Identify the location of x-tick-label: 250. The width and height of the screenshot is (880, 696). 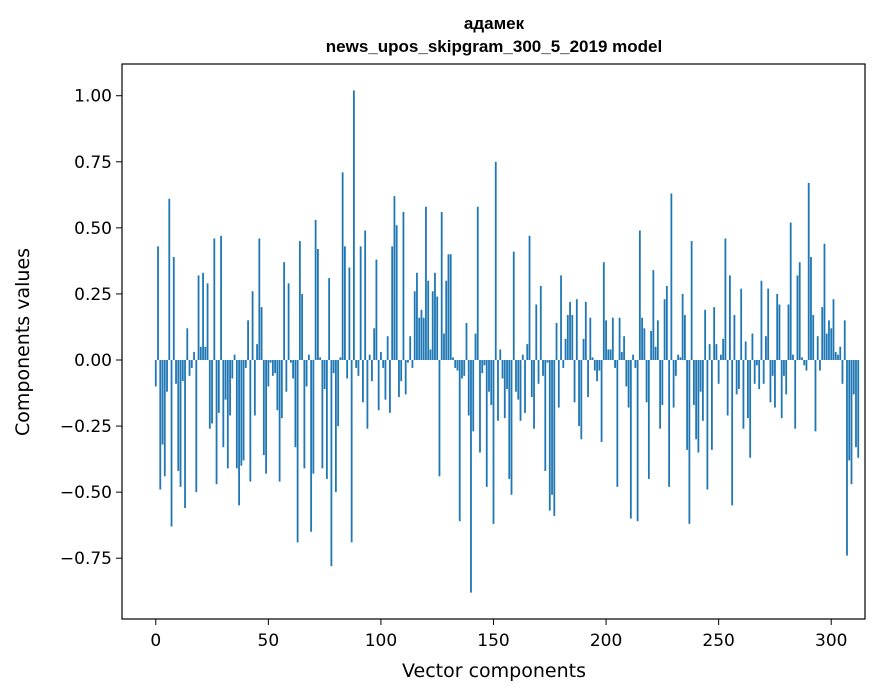
(718, 641).